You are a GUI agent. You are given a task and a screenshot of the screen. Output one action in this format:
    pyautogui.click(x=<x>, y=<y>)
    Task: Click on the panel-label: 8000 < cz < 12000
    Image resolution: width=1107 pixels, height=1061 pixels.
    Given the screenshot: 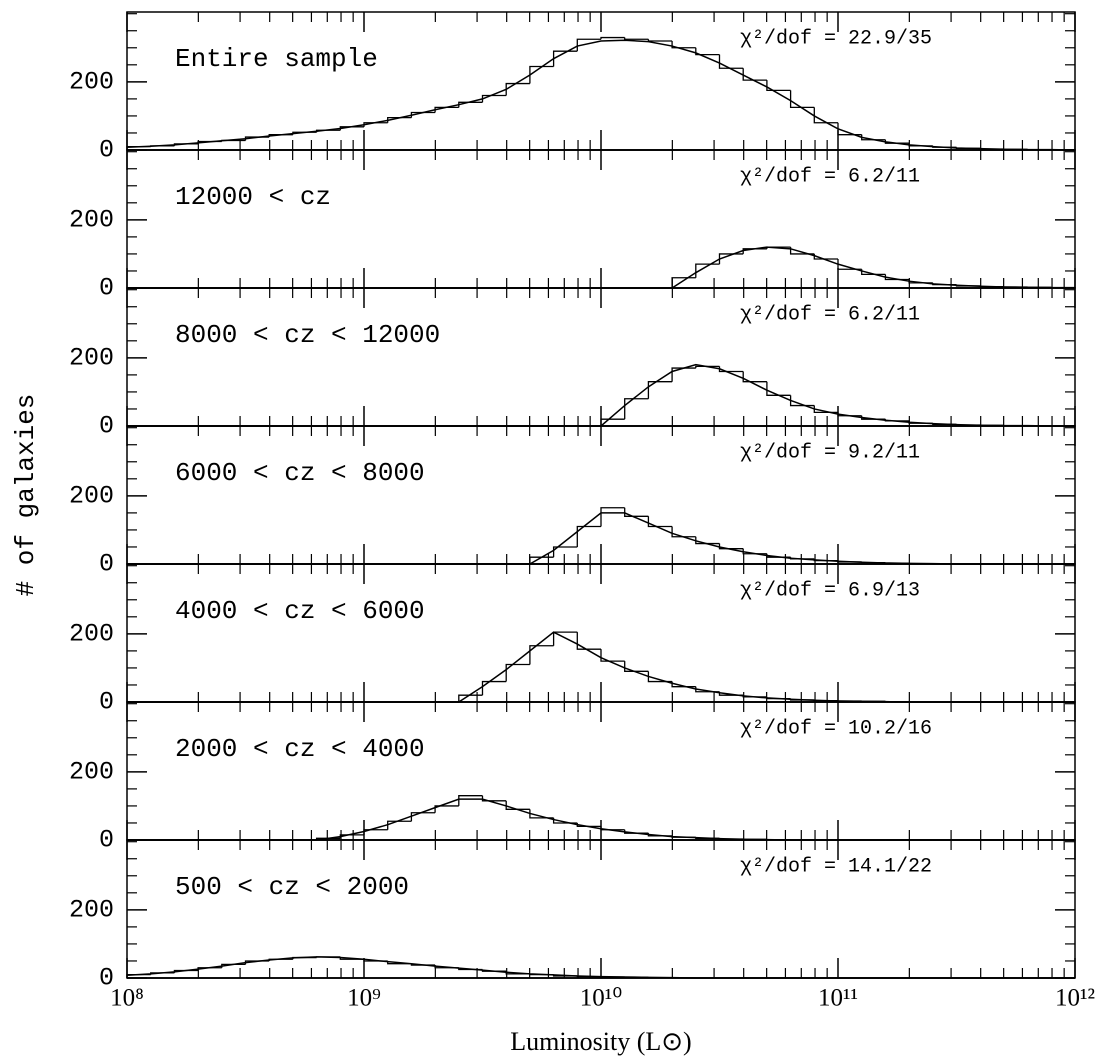 What is the action you would take?
    pyautogui.click(x=307, y=335)
    